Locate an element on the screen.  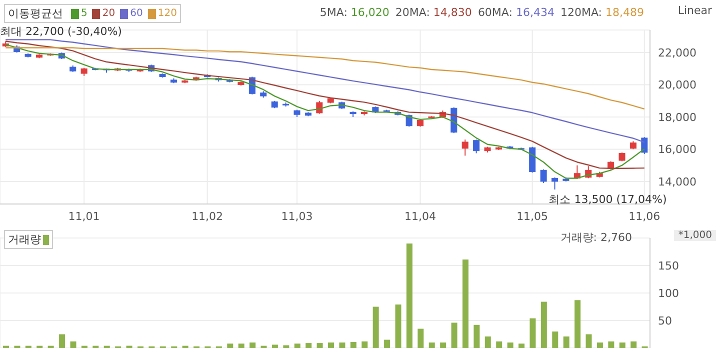
legend-label: 5 is located at coordinates (84, 13).